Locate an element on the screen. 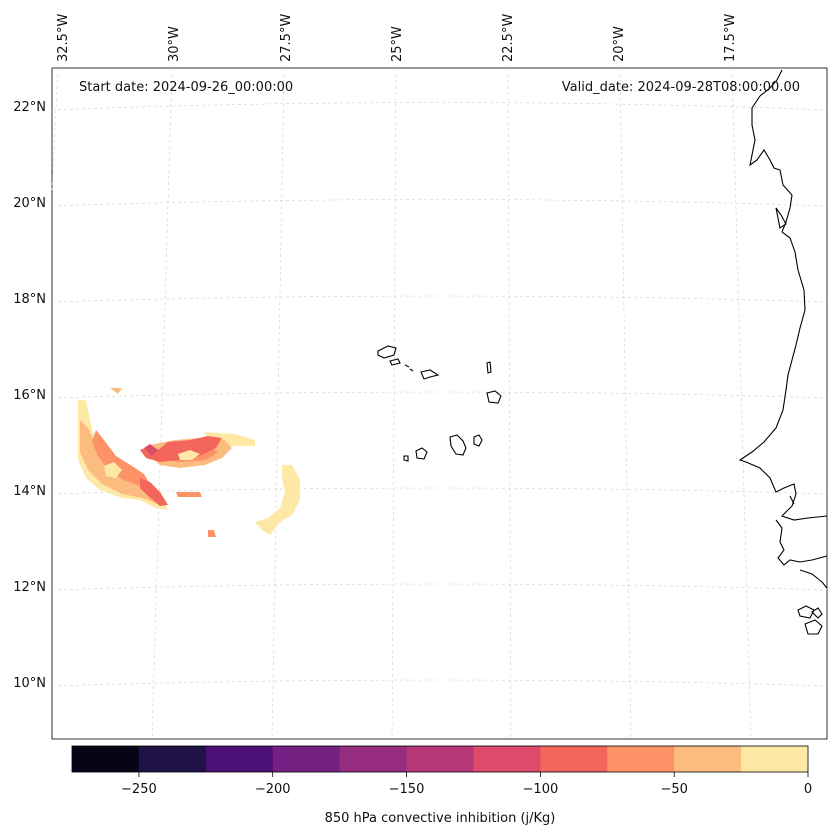 This screenshot has width=837, height=836. lon-label: 22.5°W is located at coordinates (508, 38).